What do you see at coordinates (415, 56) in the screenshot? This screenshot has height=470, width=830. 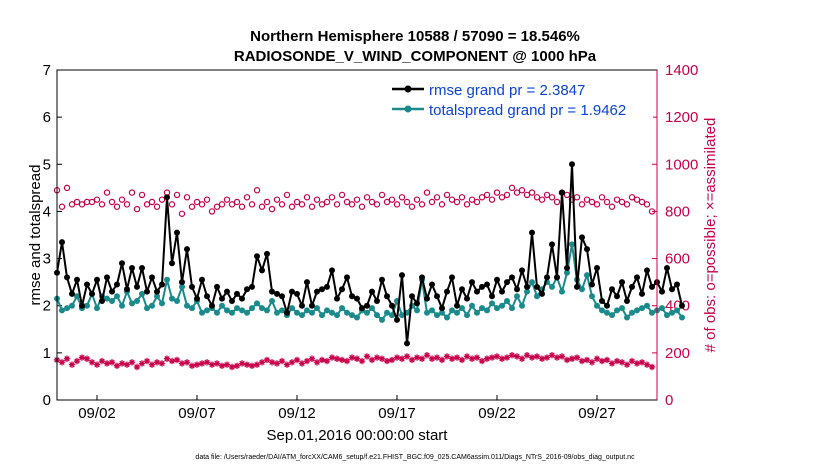 I see `chart-title-line-2: RADIOSONDE_V_WIND_COMPONENT @ 1000 hPa` at bounding box center [415, 56].